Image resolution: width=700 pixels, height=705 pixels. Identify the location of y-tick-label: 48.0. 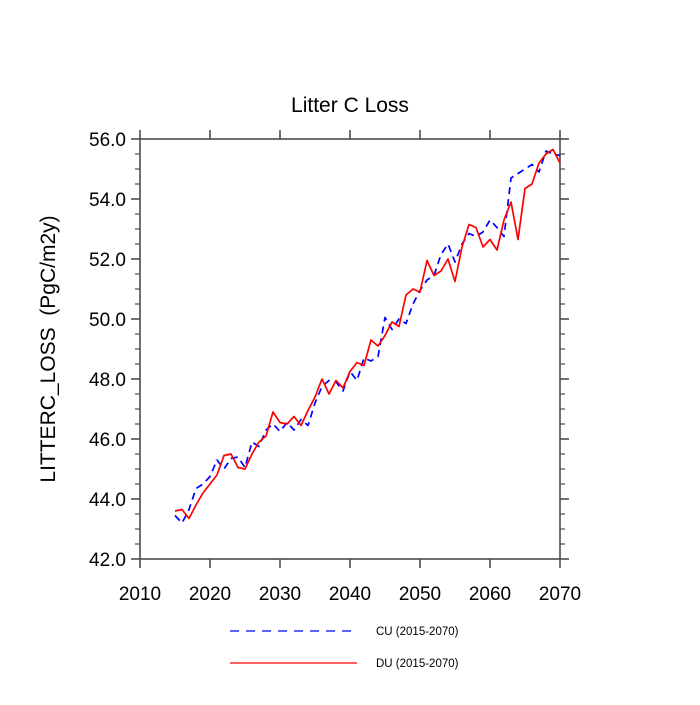
(107, 380).